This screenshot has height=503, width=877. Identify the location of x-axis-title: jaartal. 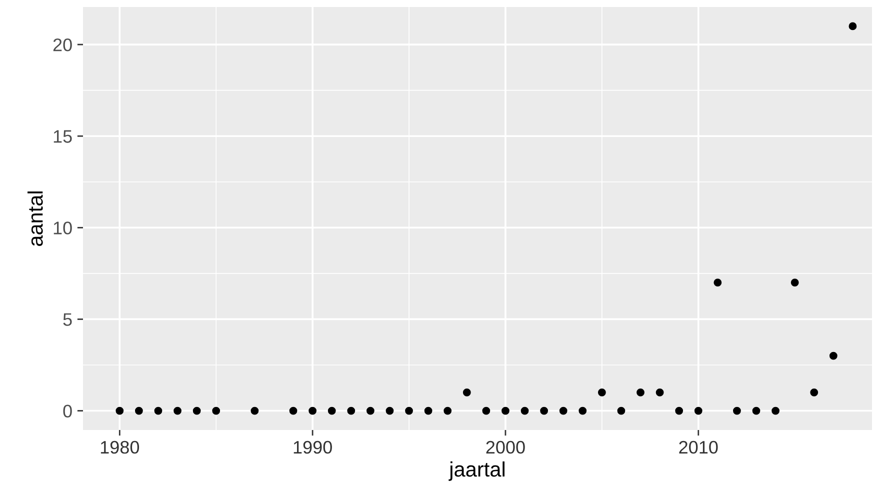
(476, 471).